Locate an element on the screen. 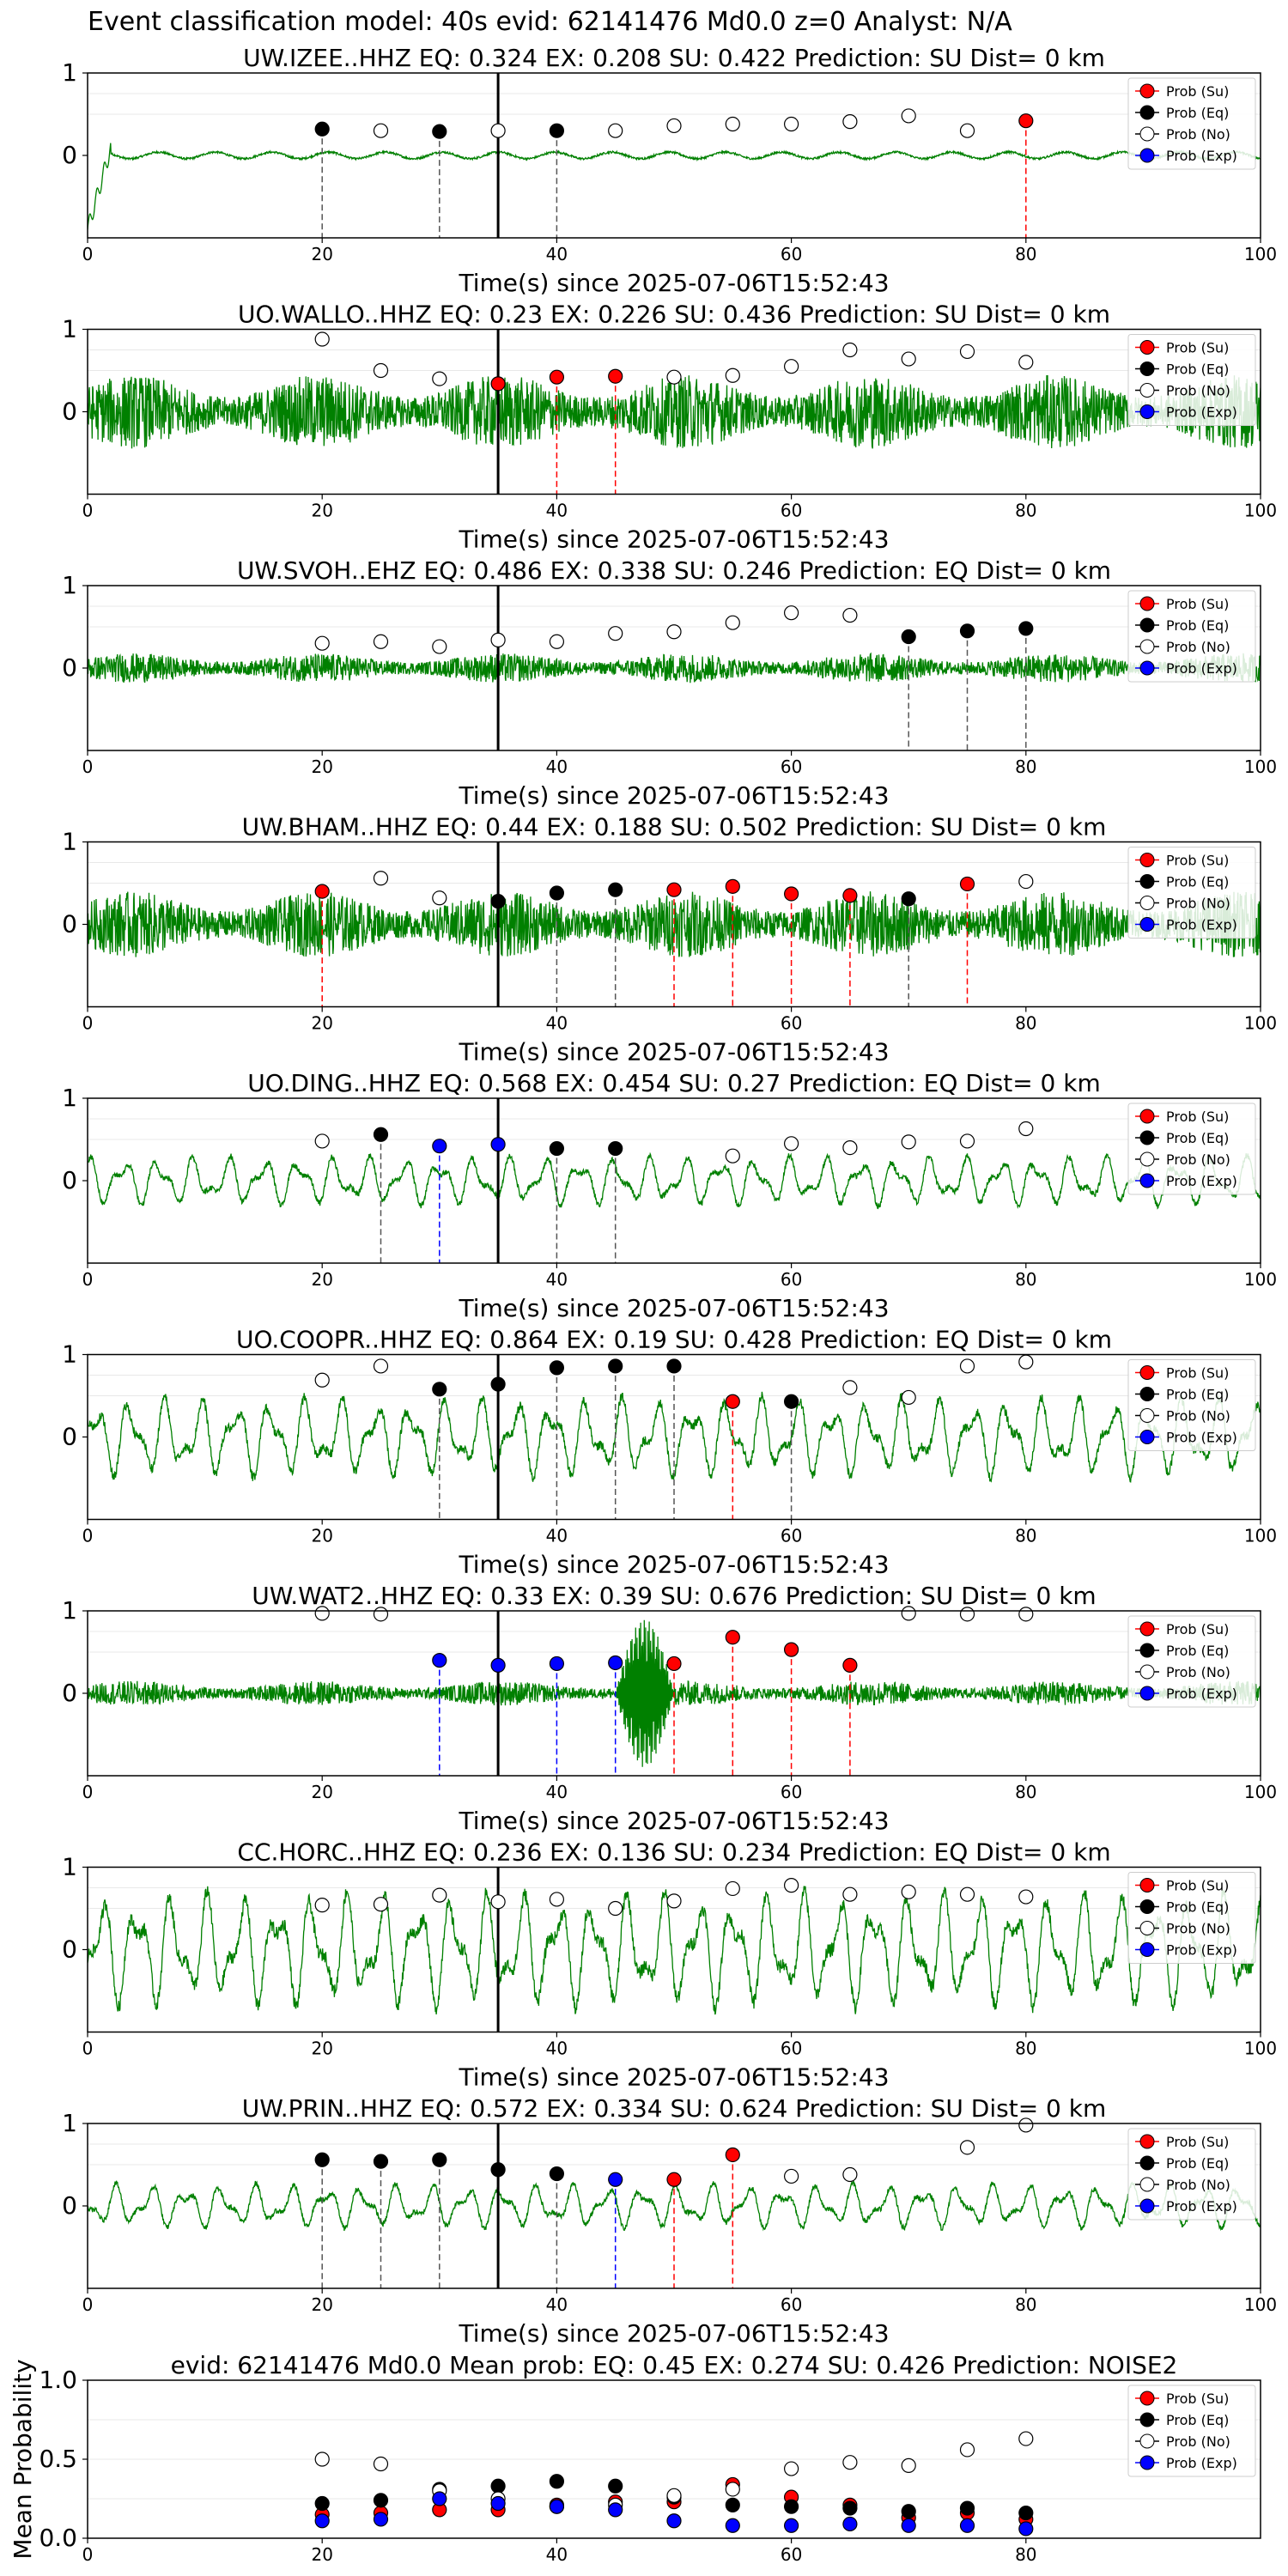  subplot-frame is located at coordinates (674, 1180).